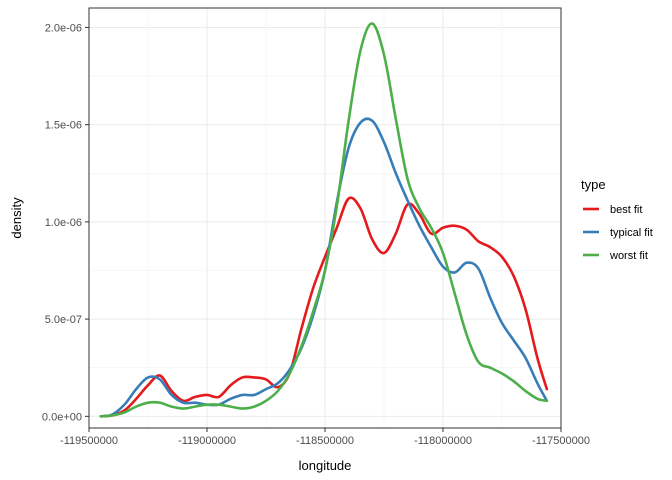 This screenshot has height=480, width=672. Describe the element at coordinates (62, 417) in the screenshot. I see `y-tick-label: 0.0e+00` at that location.